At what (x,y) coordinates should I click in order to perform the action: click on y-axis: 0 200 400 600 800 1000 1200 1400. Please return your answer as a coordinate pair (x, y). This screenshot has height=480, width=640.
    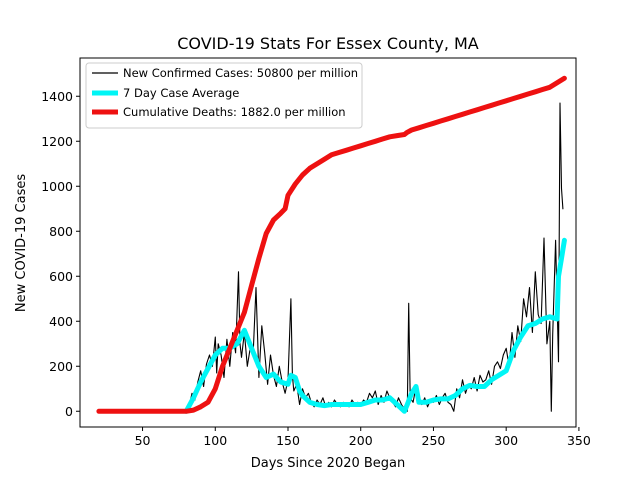
    Looking at the image, I should click on (60, 254).